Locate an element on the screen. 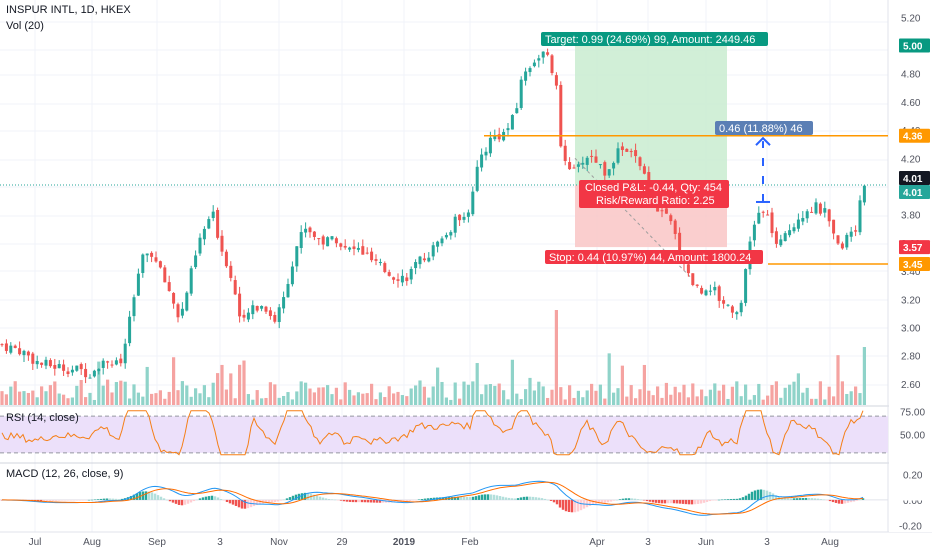 The image size is (932, 550). macd-legend: MACD (12, 26, close, 9) is located at coordinates (65, 474).